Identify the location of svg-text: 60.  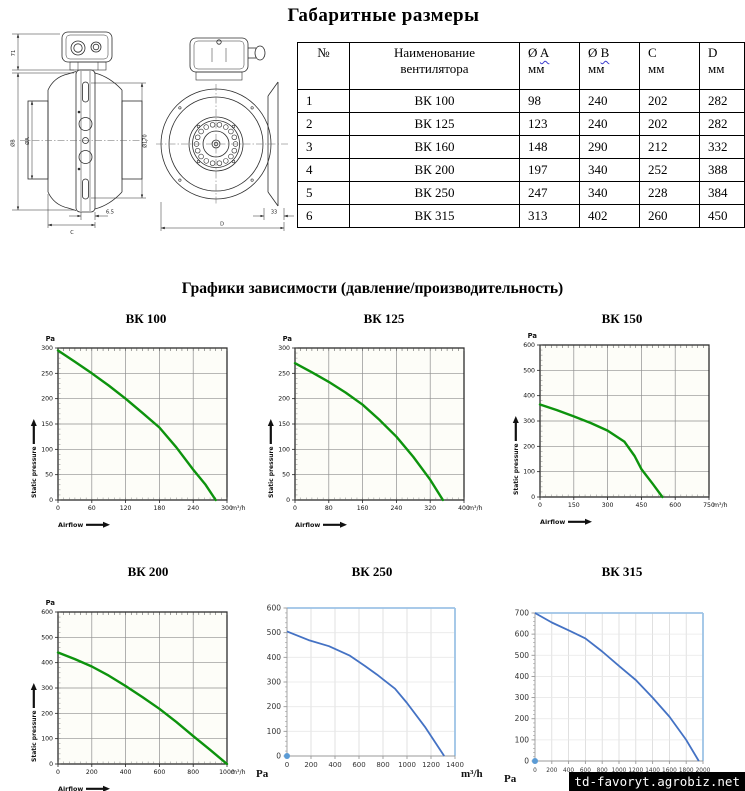
(92, 508).